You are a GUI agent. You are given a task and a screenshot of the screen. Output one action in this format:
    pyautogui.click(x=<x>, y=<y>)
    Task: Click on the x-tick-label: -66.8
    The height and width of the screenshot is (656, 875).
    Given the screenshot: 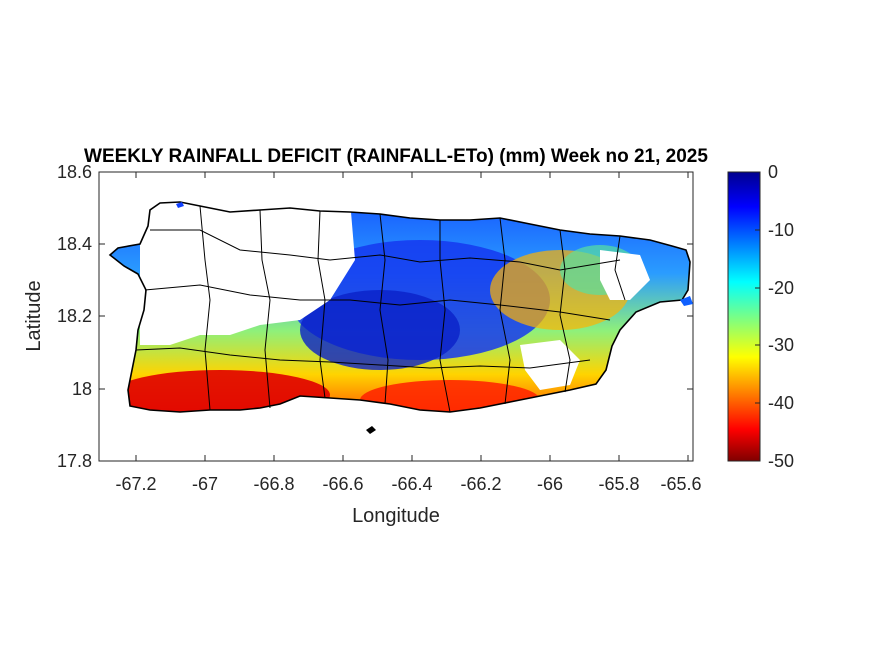 What is the action you would take?
    pyautogui.click(x=273, y=484)
    